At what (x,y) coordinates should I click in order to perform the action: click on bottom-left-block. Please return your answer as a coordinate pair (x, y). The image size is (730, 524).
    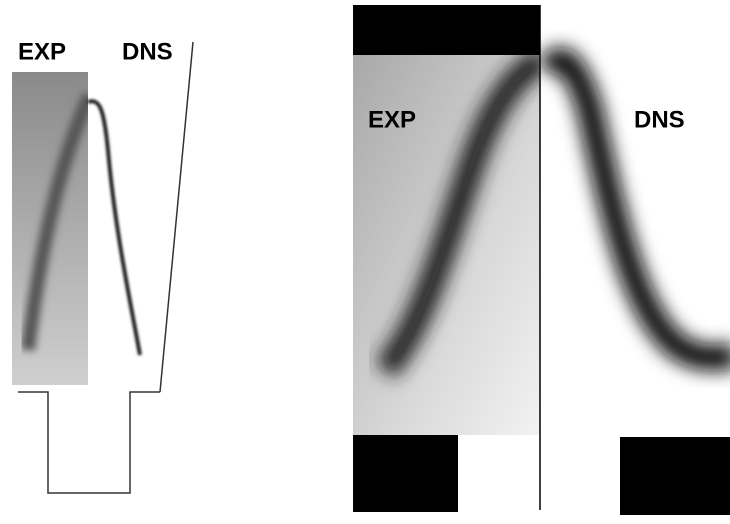
    Looking at the image, I should click on (405, 473).